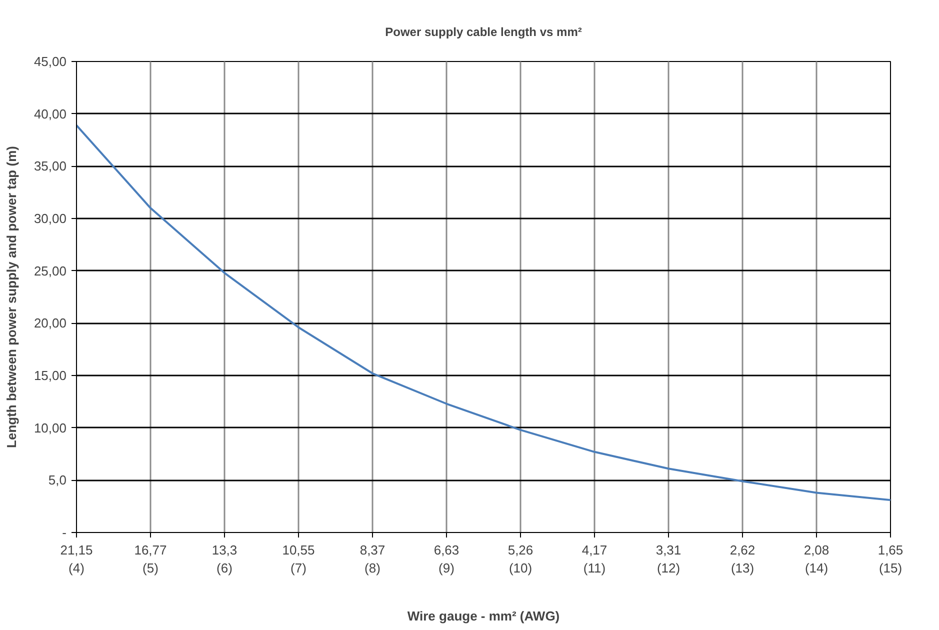  I want to click on y-tick-label: 20,00, so click(50, 323).